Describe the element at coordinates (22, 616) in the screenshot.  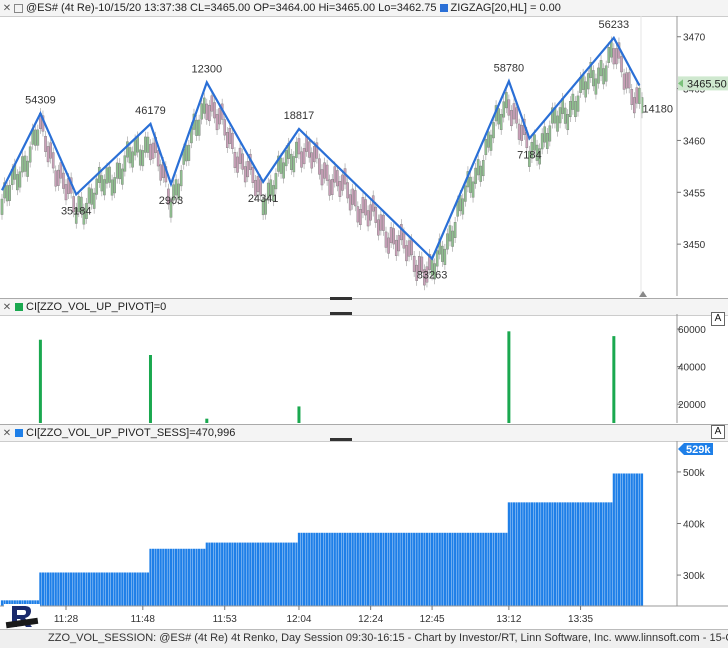
I see `renko-r-logo` at that location.